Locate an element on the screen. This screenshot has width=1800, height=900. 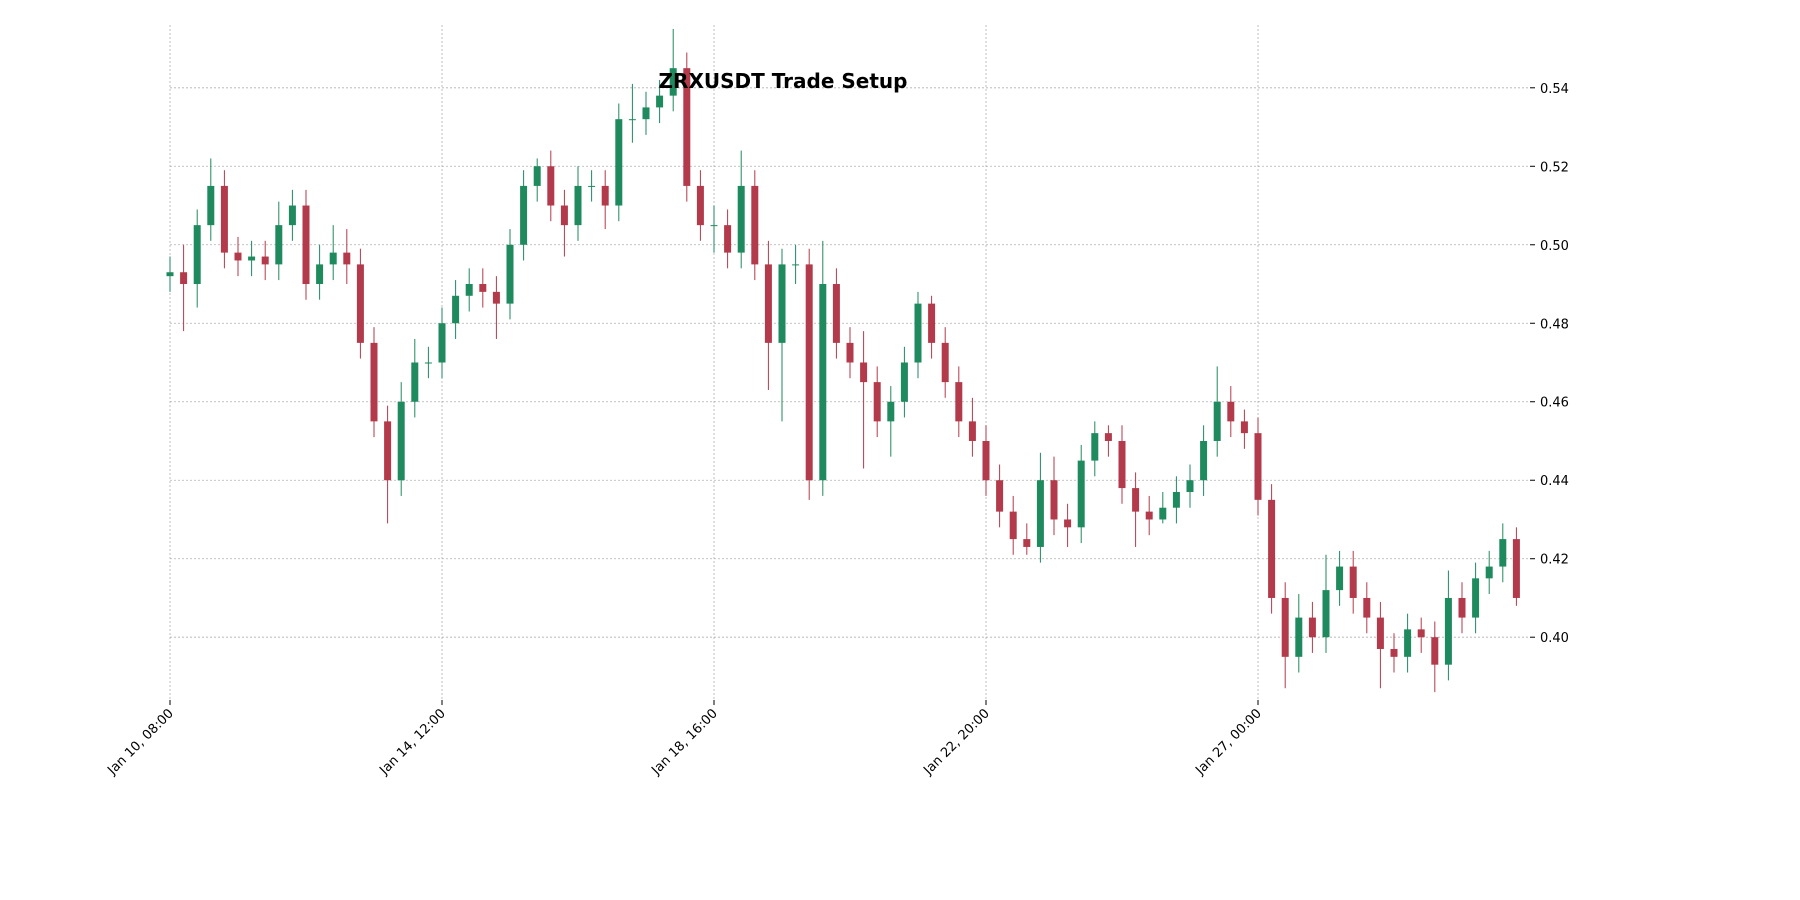
x-tick-label: Jan 10, 08:00 is located at coordinates (140, 742).